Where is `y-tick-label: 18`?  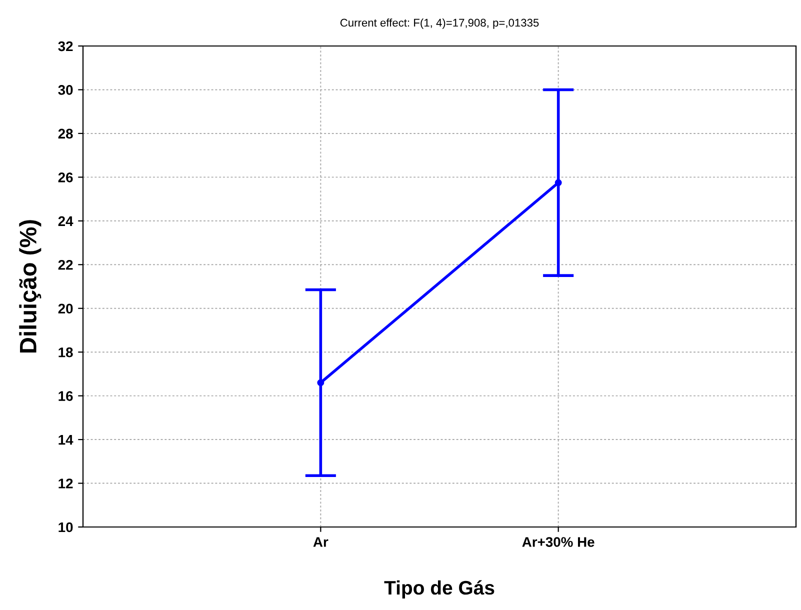
y-tick-label: 18 is located at coordinates (65, 352).